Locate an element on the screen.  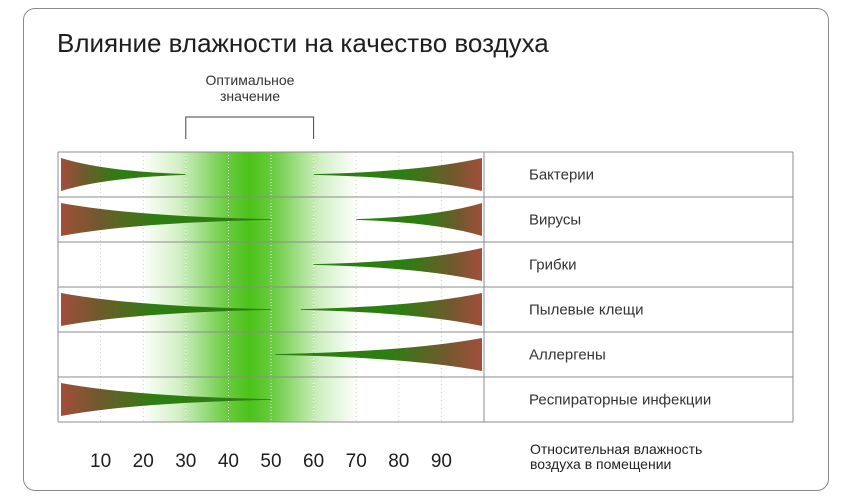
row-label: Аллергены is located at coordinates (567, 355).